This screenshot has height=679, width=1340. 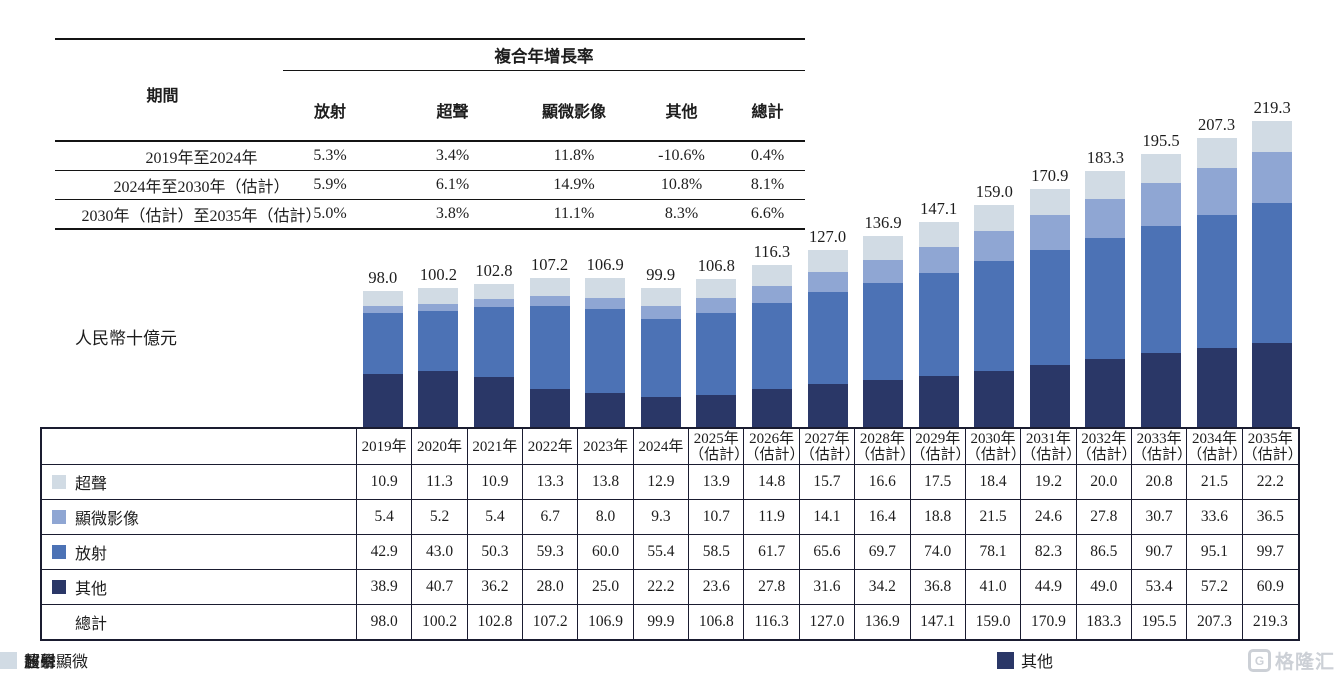 What do you see at coordinates (91, 624) in the screenshot?
I see `row-label-text: 總計` at bounding box center [91, 624].